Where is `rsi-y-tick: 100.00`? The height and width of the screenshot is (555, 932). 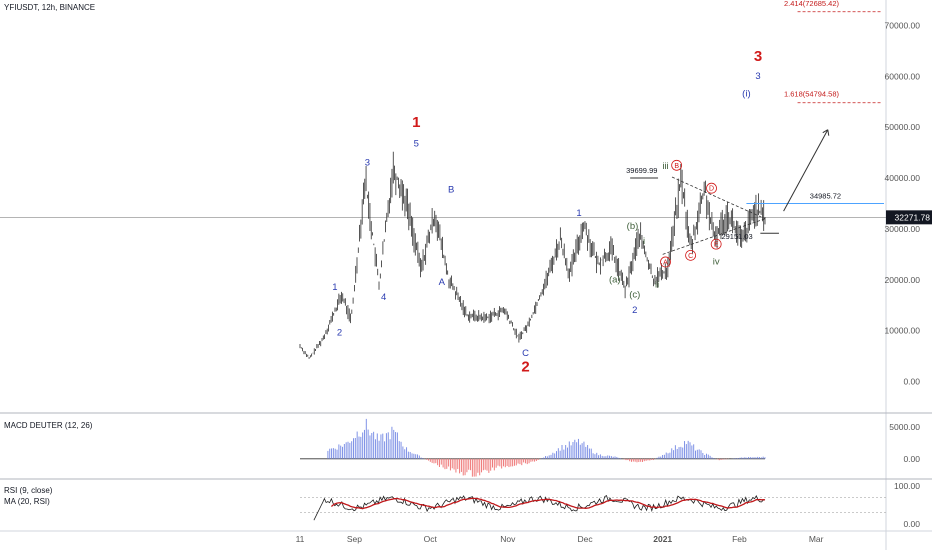
rsi-y-tick: 100.00 is located at coordinates (907, 486).